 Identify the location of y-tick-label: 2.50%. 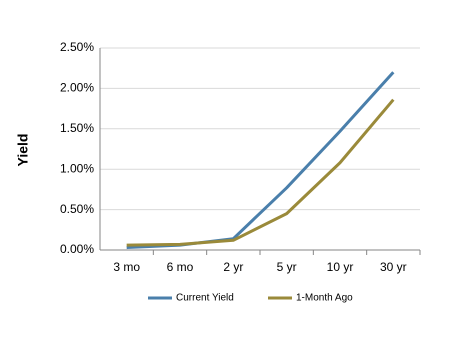
(77, 47).